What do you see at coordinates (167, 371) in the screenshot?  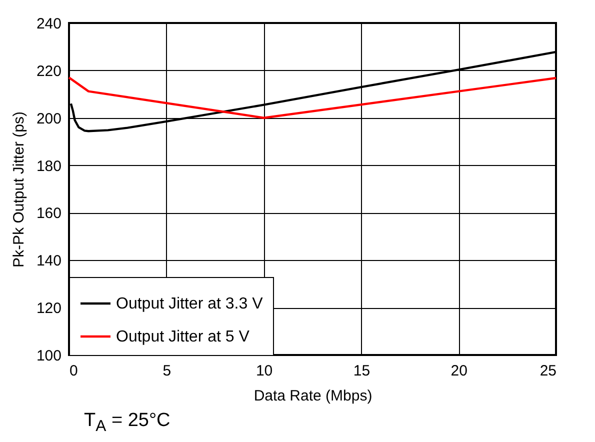 I see `x-tick-label: 5` at bounding box center [167, 371].